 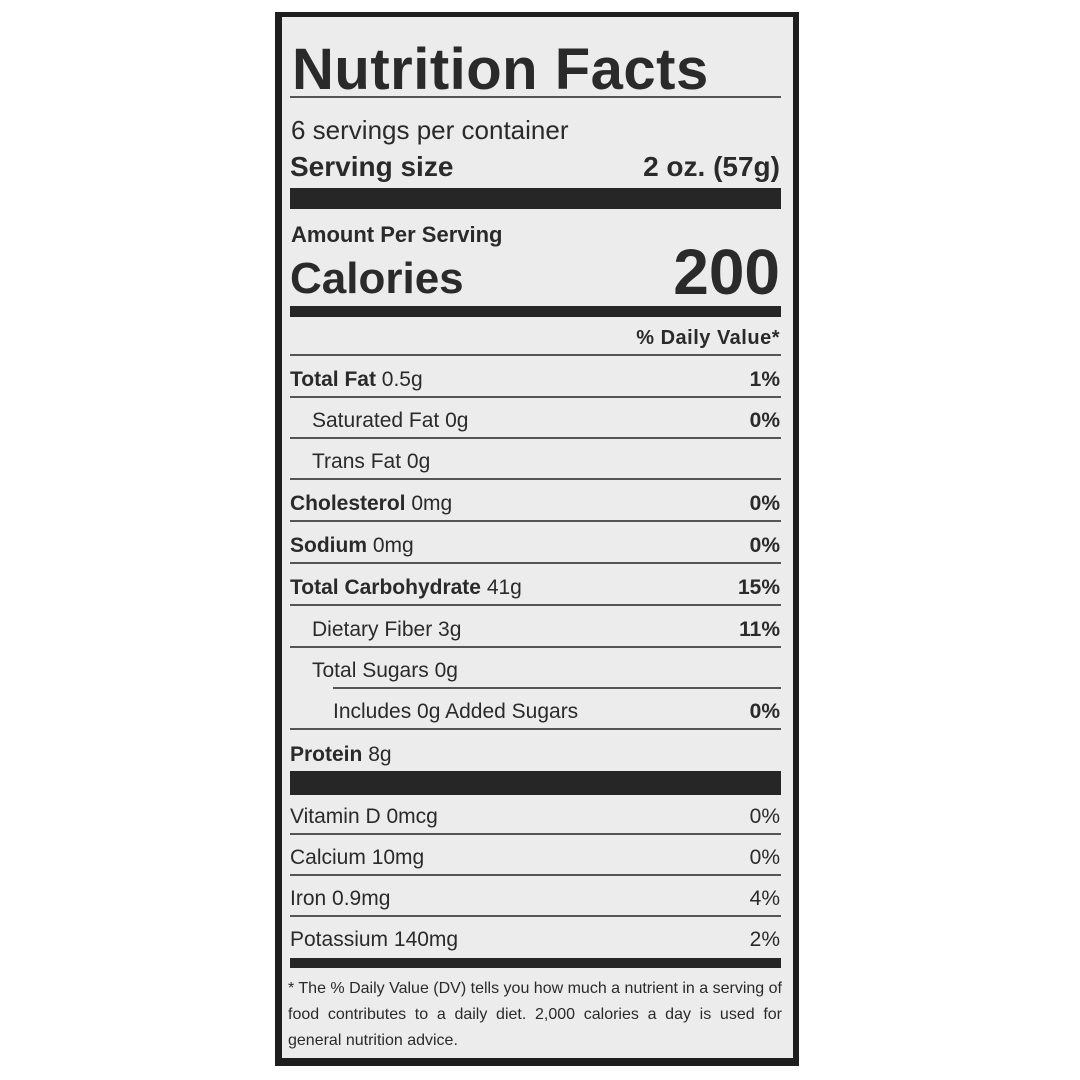 I want to click on vitamin-amount: 0.9mg, so click(x=361, y=898).